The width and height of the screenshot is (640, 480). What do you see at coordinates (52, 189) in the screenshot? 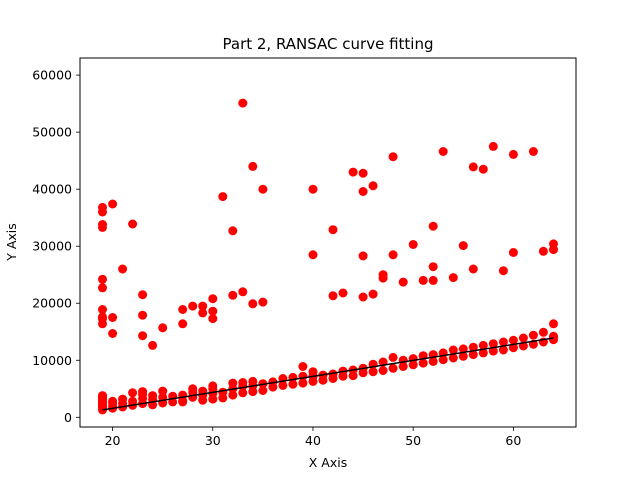
I see `y-tick-label: 40000` at bounding box center [52, 189].